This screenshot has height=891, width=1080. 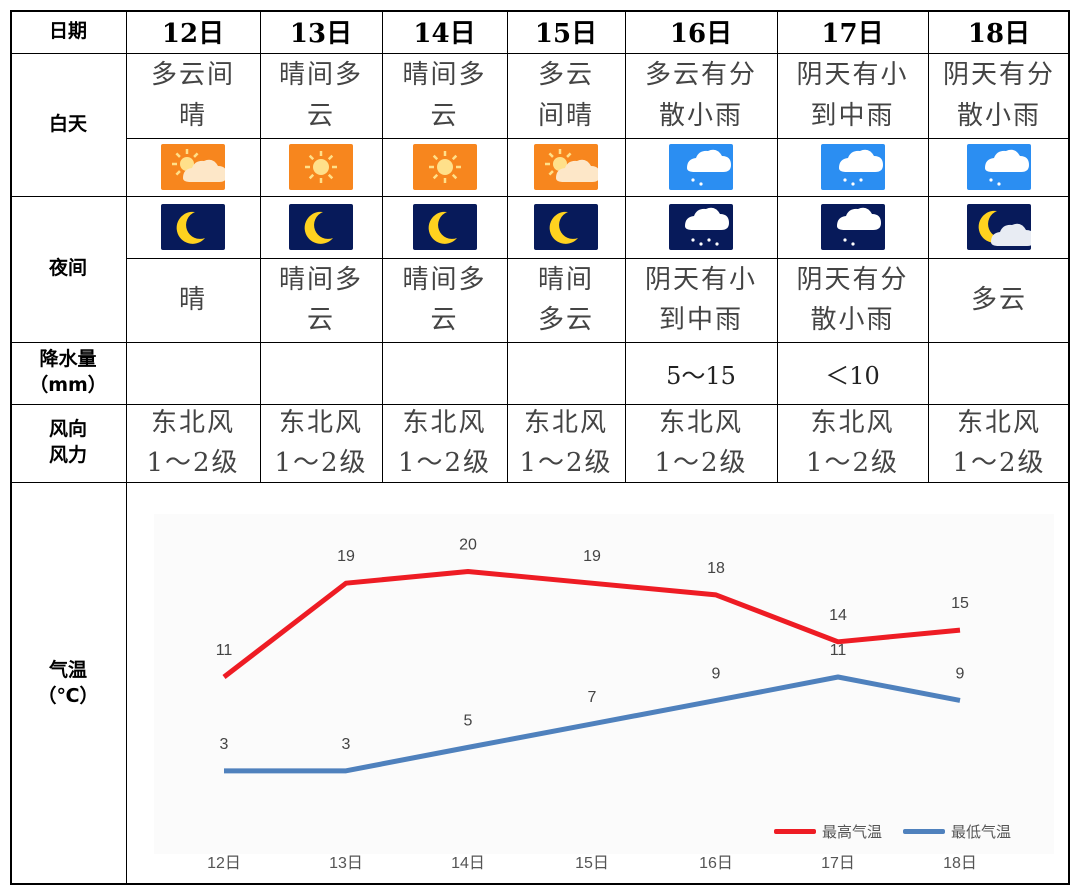 I want to click on day-weather-text: 阴天有小 到中雨, so click(x=852, y=95).